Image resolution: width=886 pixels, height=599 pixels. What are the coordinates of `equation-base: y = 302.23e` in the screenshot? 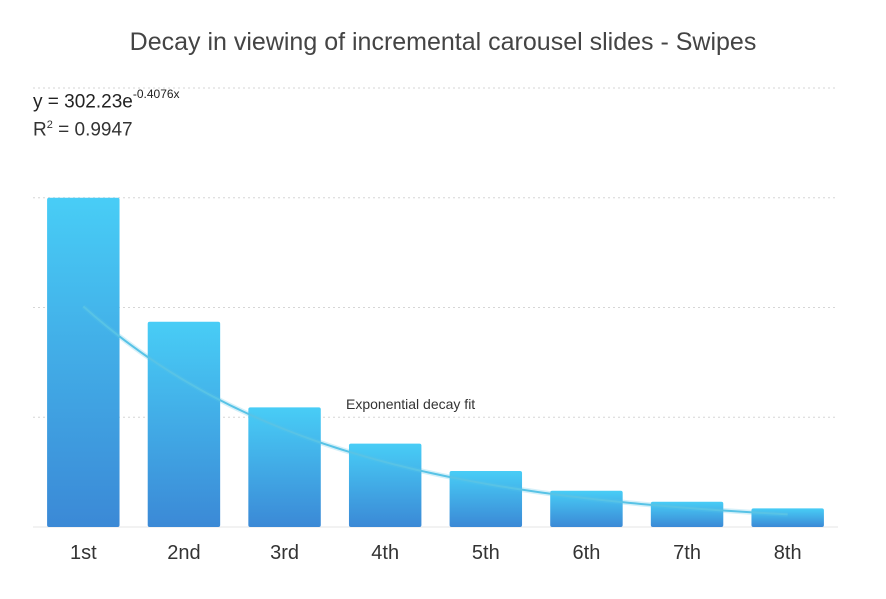 It's located at (83, 102).